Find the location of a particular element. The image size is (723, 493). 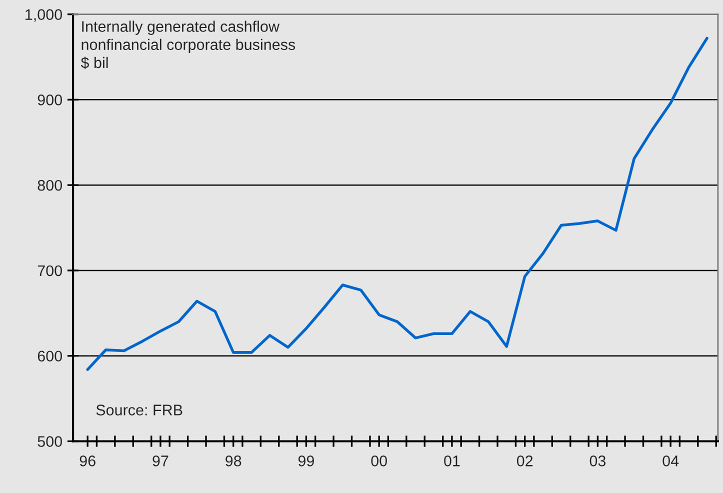

x-tick-label: 98 is located at coordinates (234, 461).